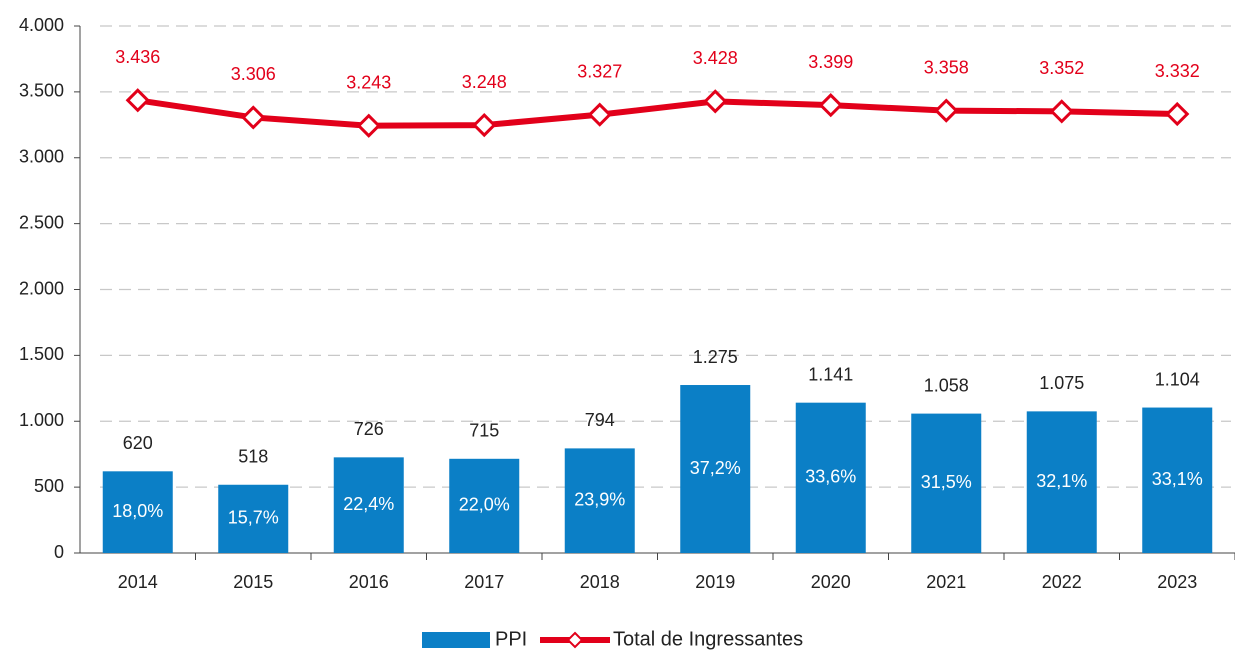 The height and width of the screenshot is (656, 1235). I want to click on bar-share-label: 31,5%, so click(946, 482).